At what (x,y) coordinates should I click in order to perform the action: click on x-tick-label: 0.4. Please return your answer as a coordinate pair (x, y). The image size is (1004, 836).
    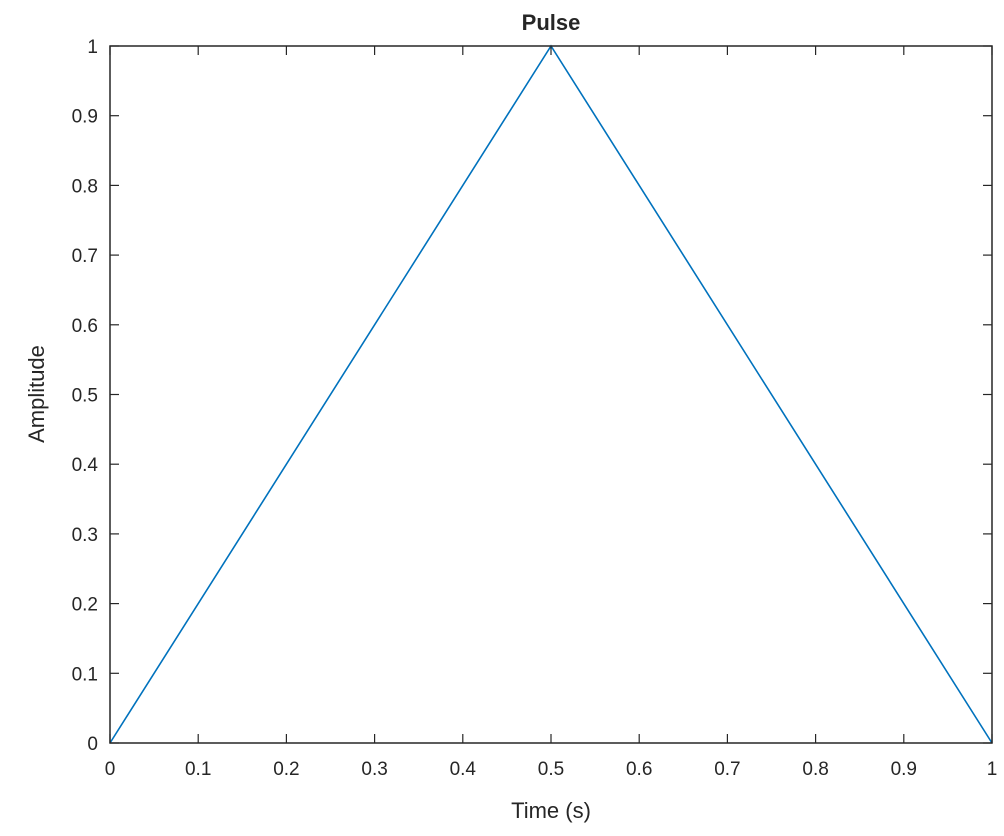
    Looking at the image, I should click on (463, 769).